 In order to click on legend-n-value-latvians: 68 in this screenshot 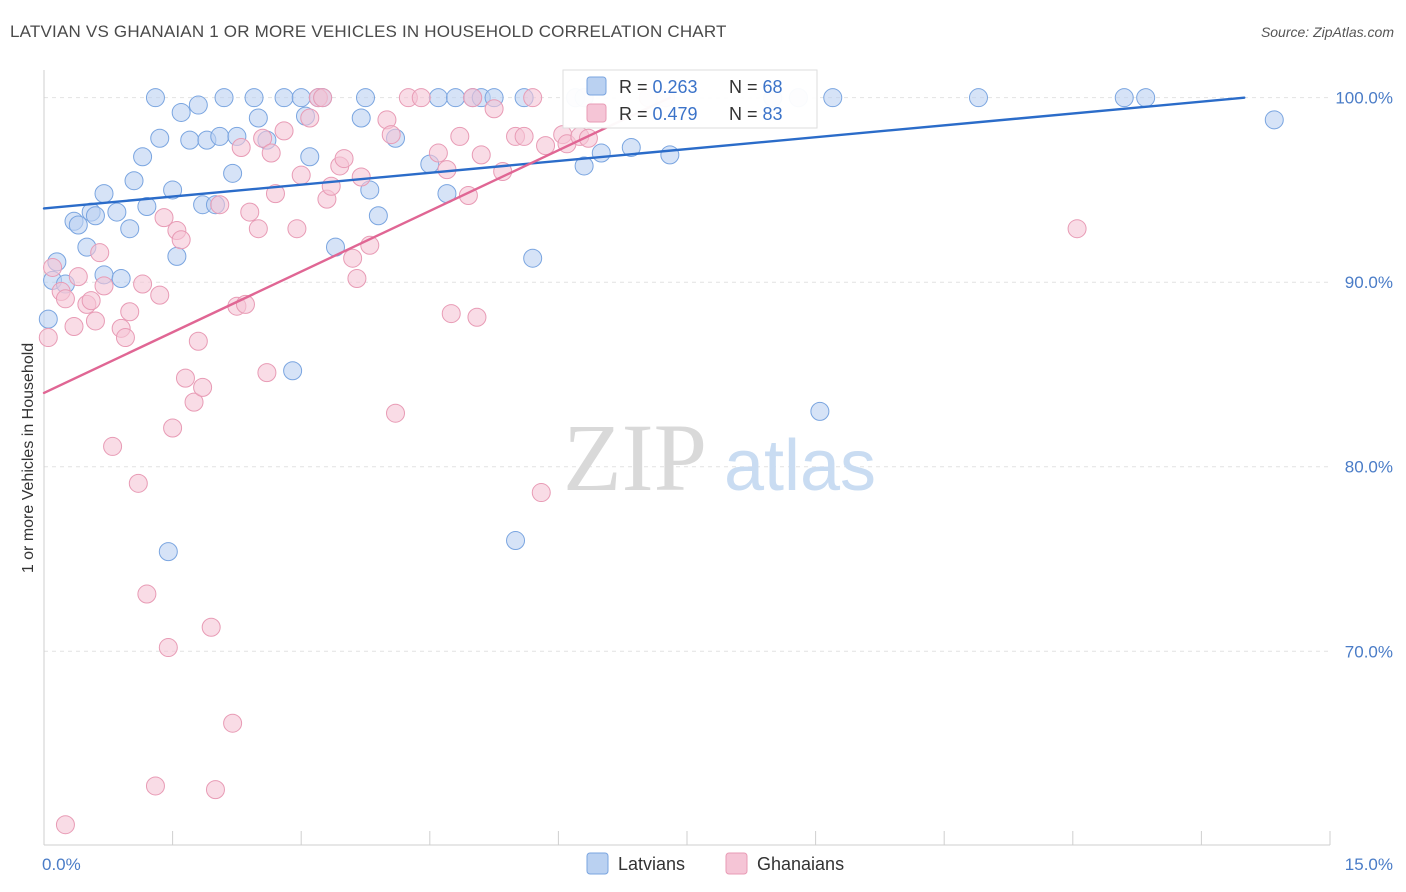, I will do `click(773, 87)`.